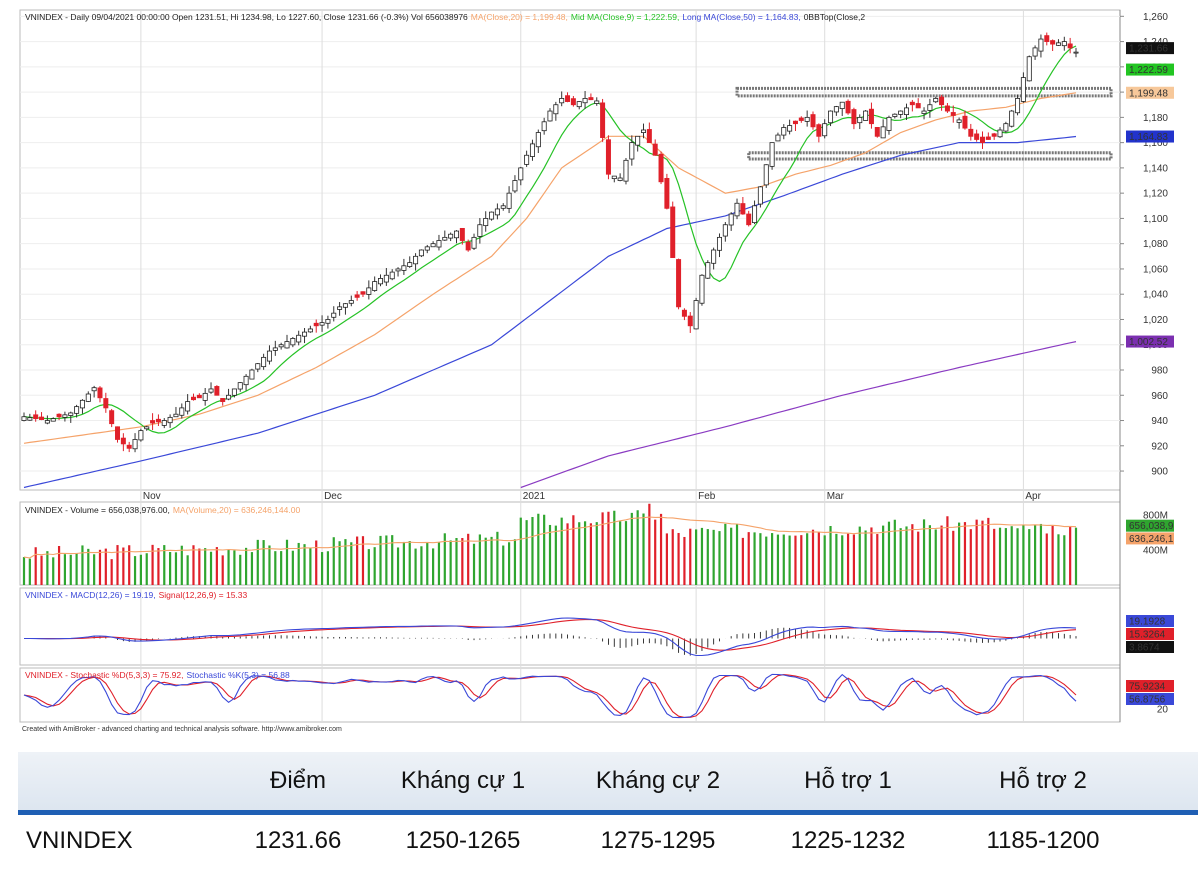 This screenshot has height=872, width=1200. Describe the element at coordinates (550, 635) in the screenshot. I see `signal-line` at that location.